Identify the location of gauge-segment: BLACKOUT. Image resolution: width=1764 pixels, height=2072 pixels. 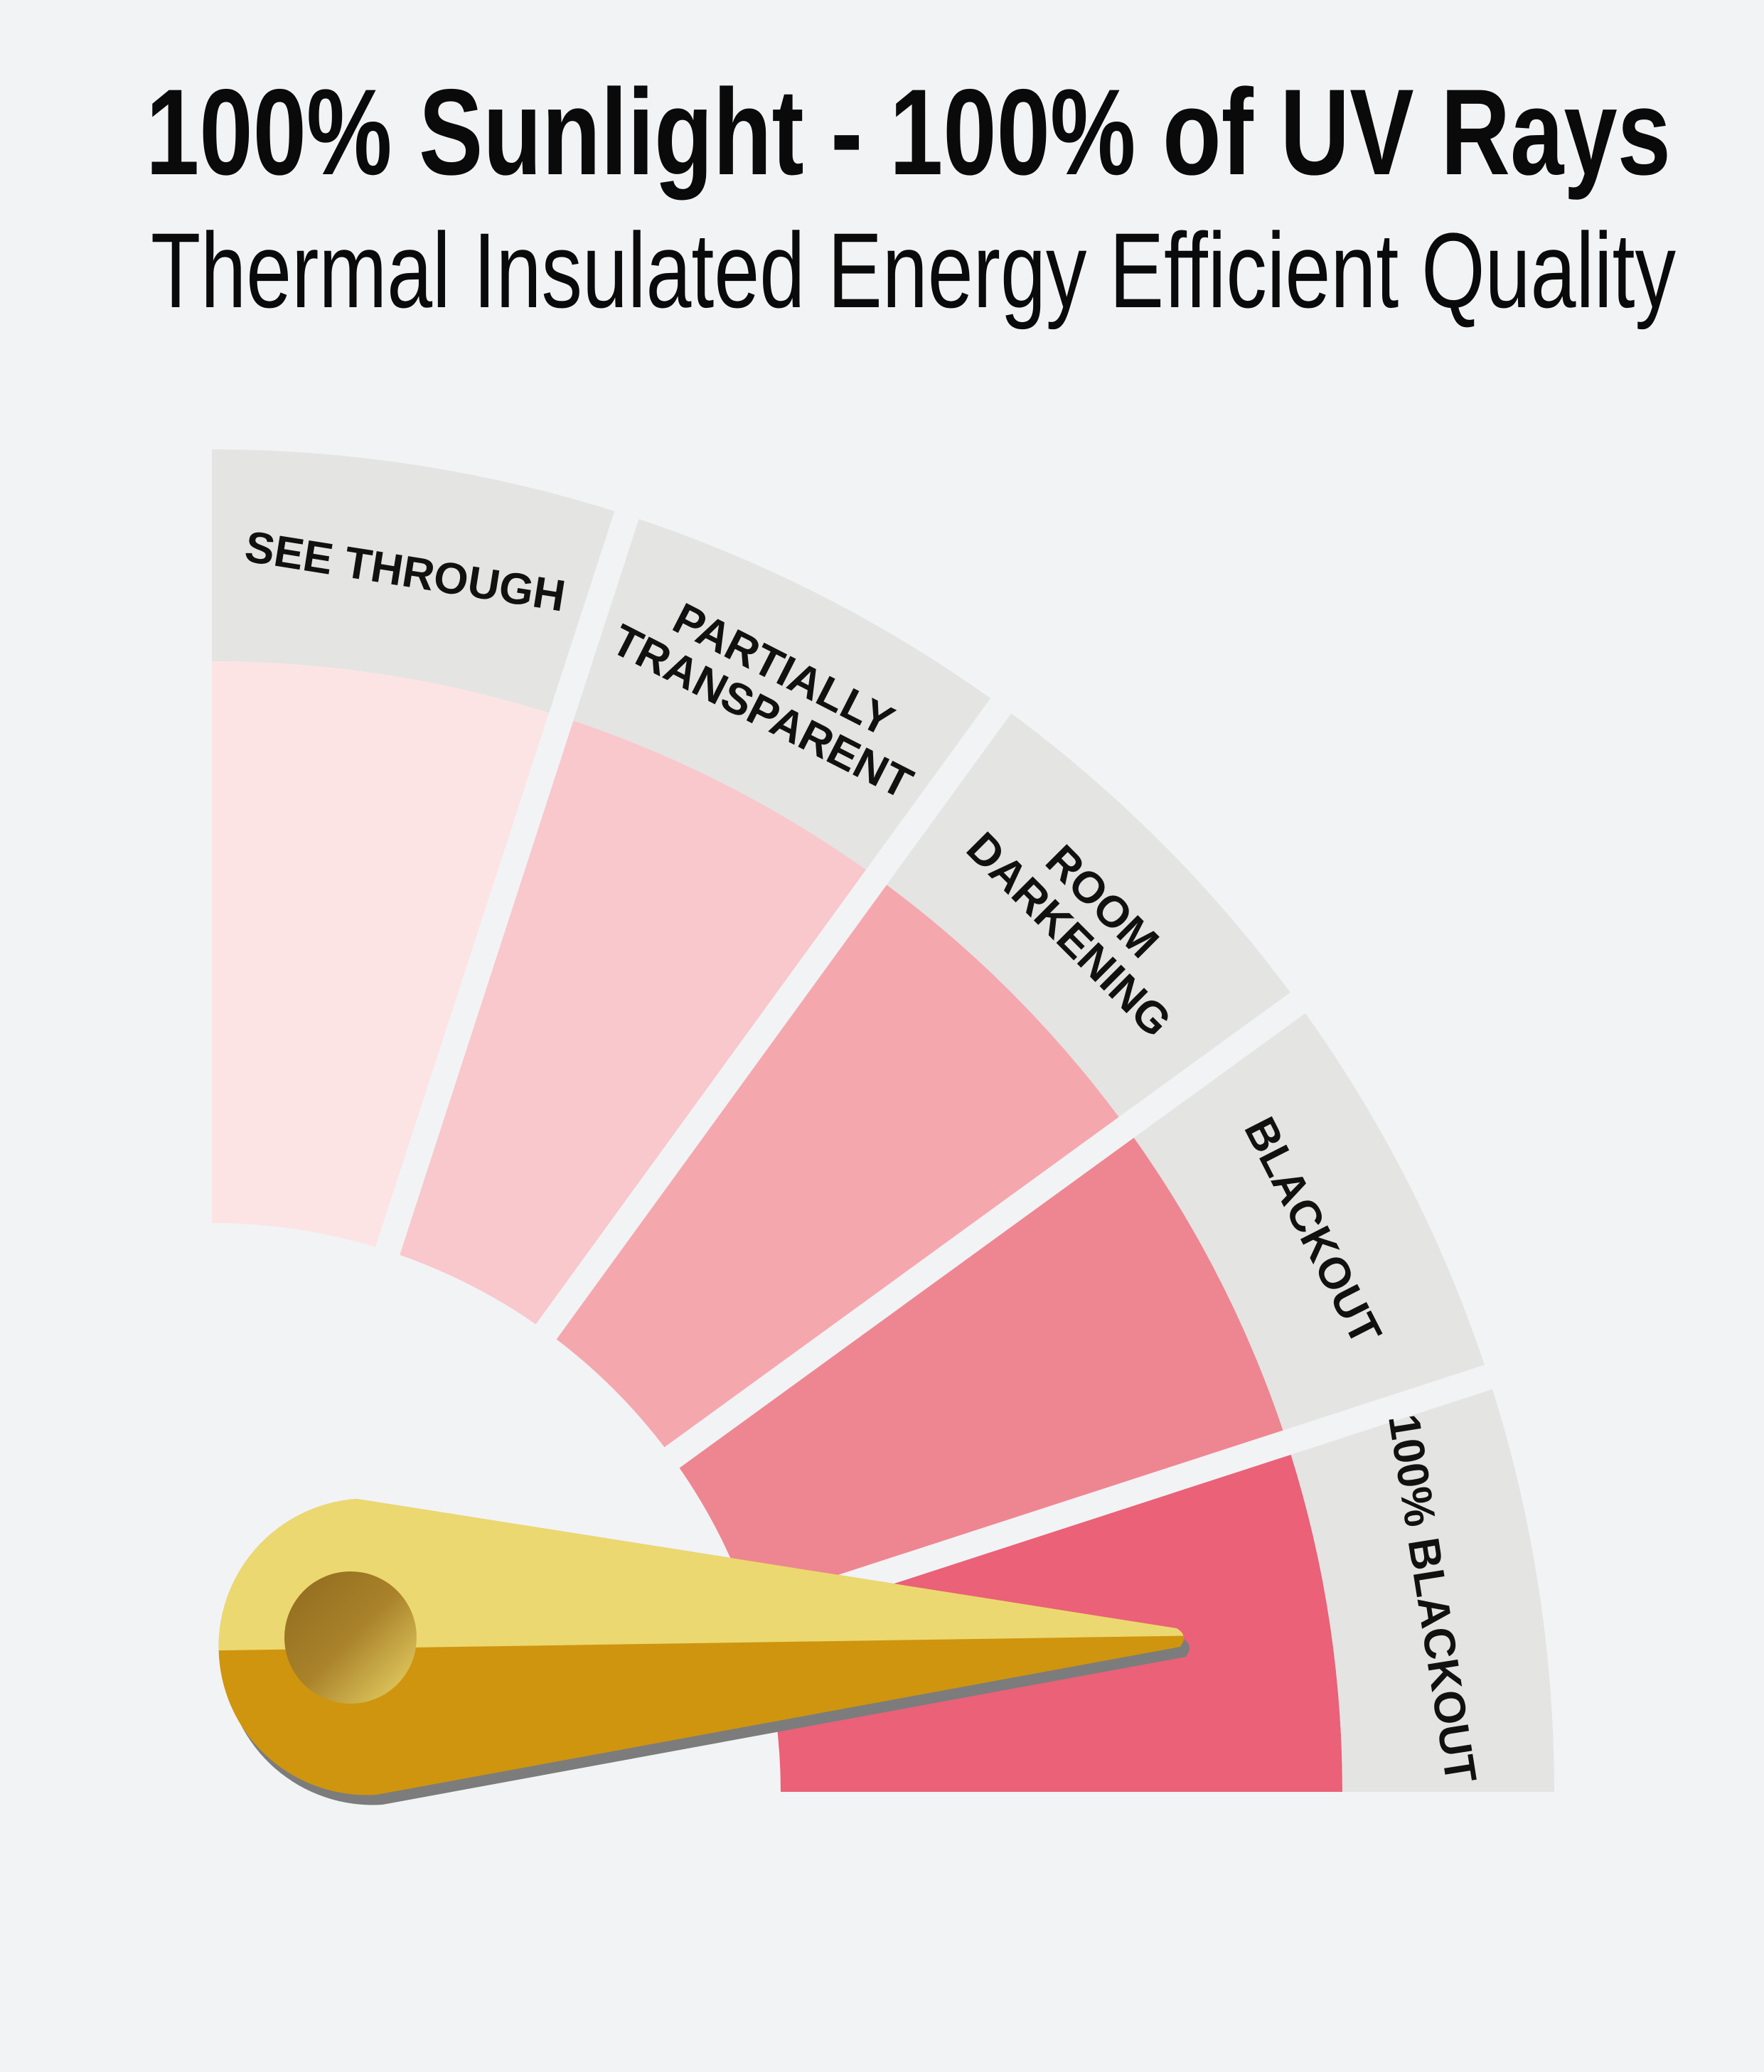
(1082, 1308).